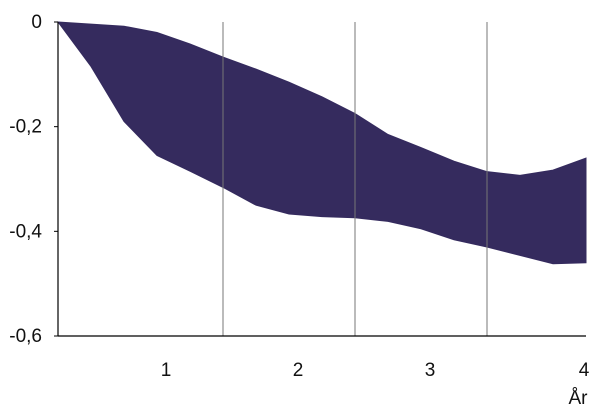  Describe the element at coordinates (375, 370) in the screenshot. I see `x-axis-ticks: 1 2 3 4` at that location.